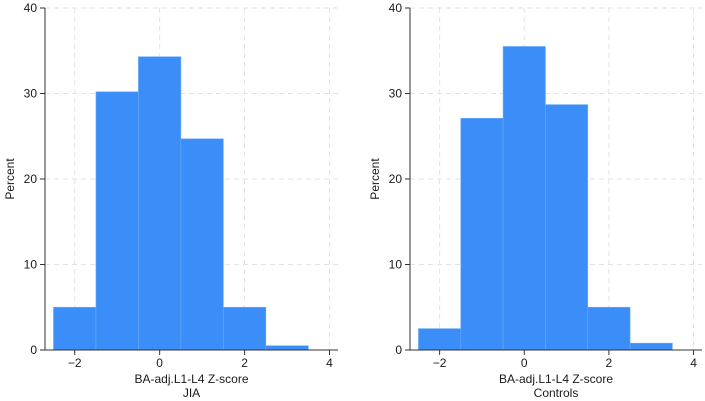 The width and height of the screenshot is (705, 401). I want to click on panel-subtitle: Controls, so click(556, 393).